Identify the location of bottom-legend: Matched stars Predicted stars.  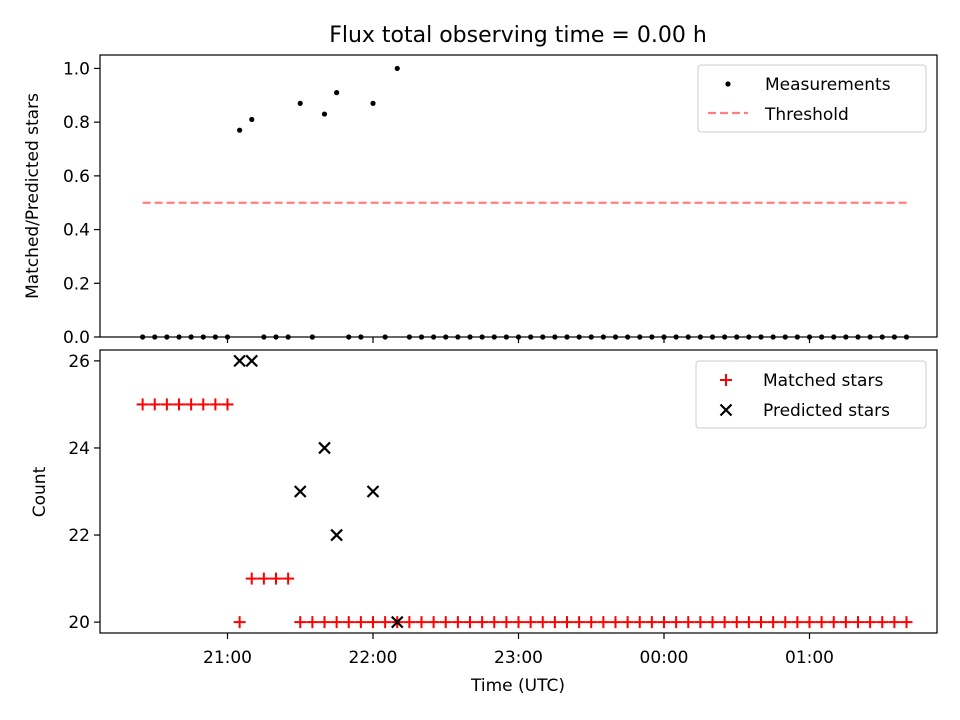
(811, 394).